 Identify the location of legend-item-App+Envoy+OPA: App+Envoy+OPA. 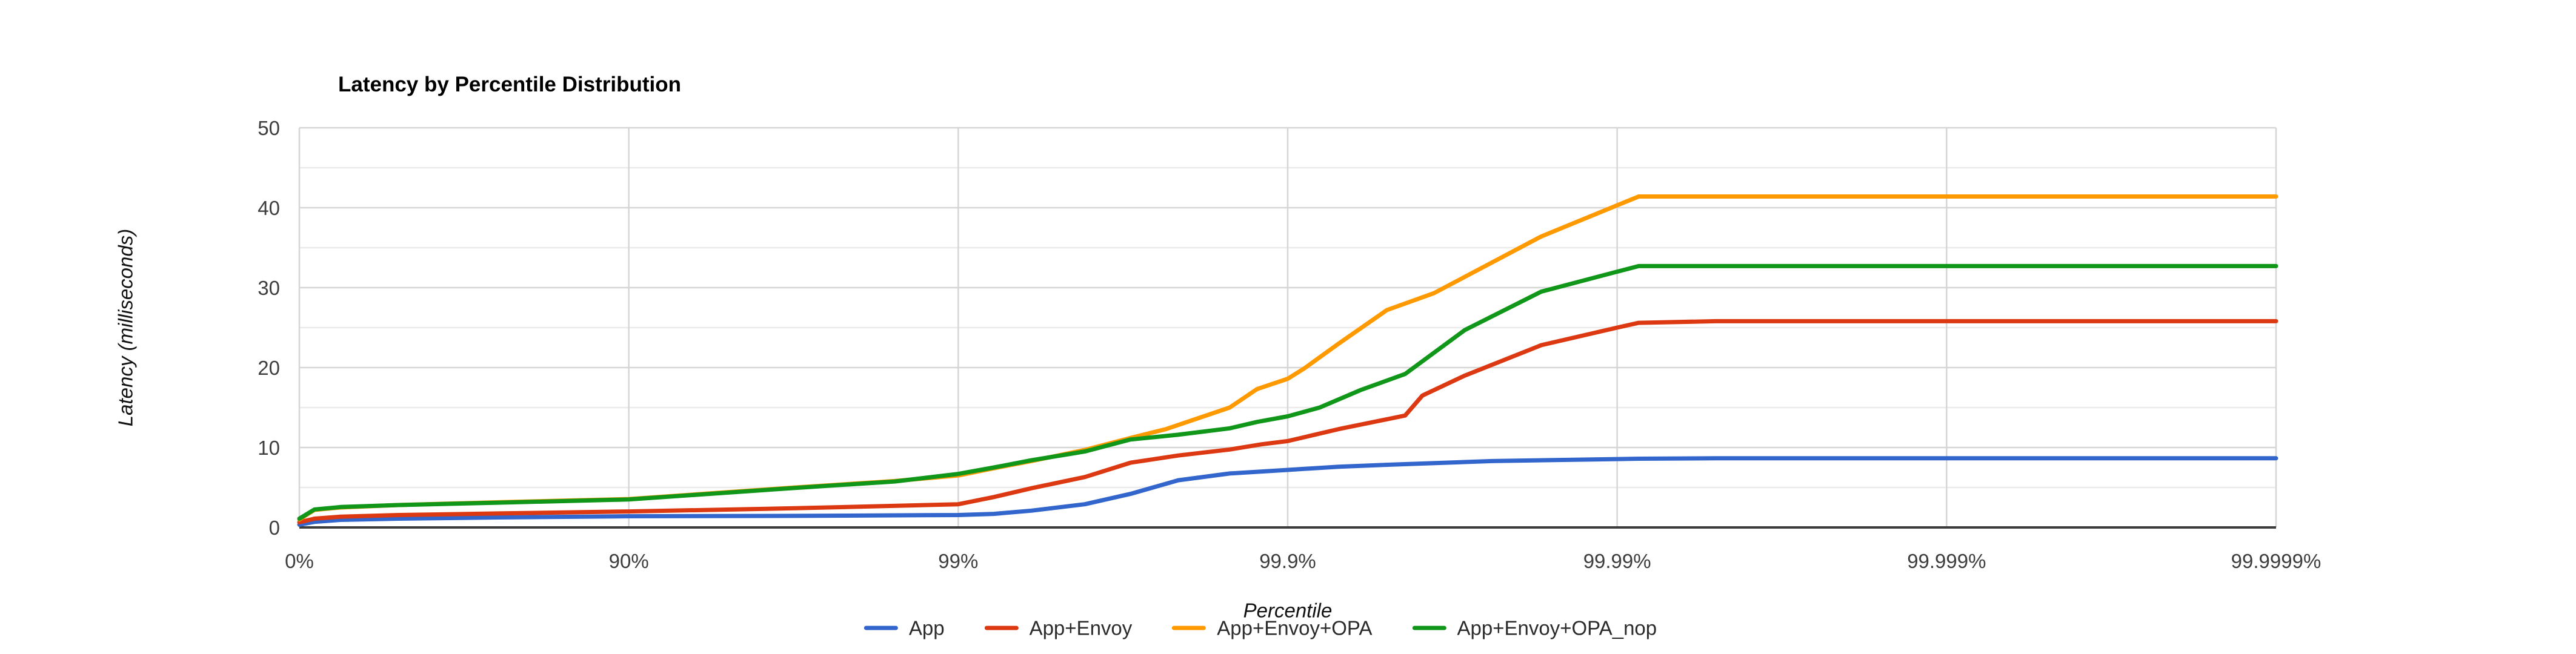
(1272, 628).